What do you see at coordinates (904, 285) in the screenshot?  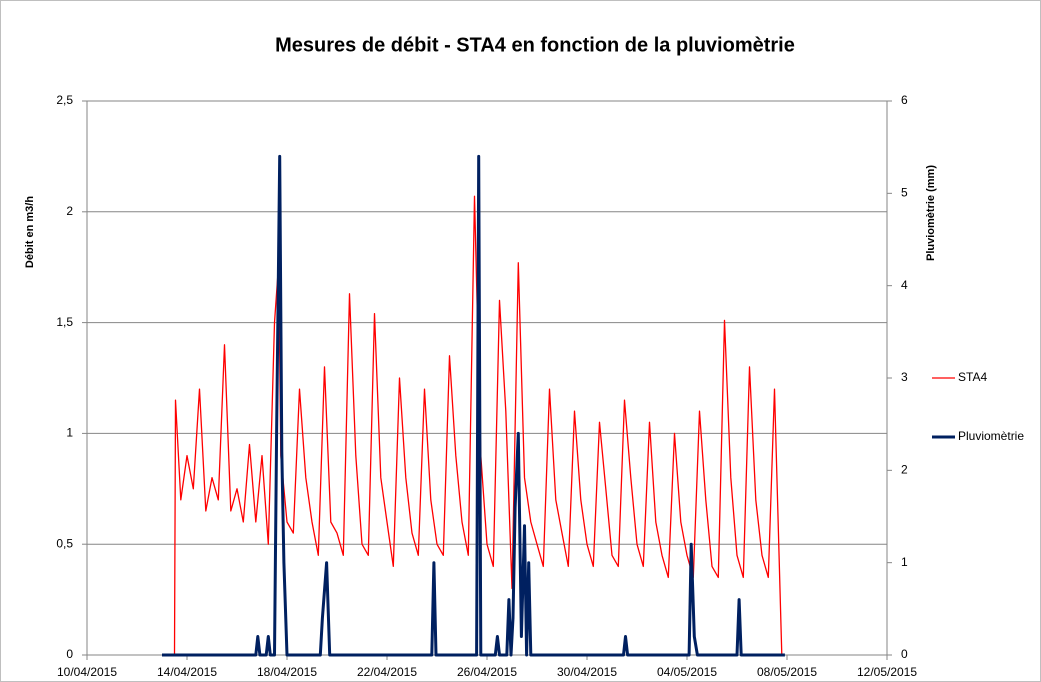 I see `y2-tick-label: 4` at bounding box center [904, 285].